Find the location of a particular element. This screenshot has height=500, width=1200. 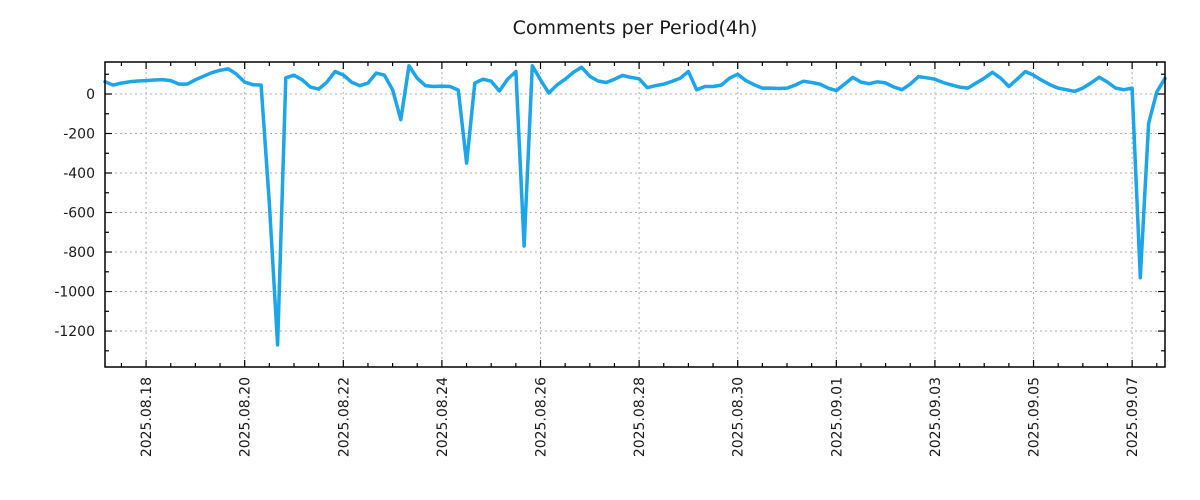

y-tick-label: -1200 is located at coordinates (74, 332).